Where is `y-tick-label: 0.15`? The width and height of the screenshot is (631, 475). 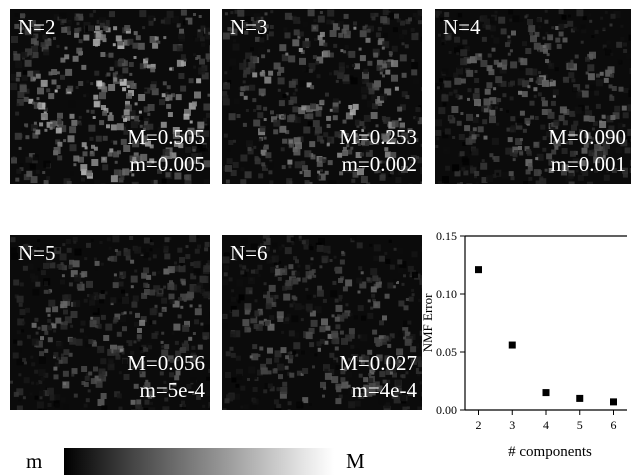
y-tick-label: 0.15 is located at coordinates (446, 236).